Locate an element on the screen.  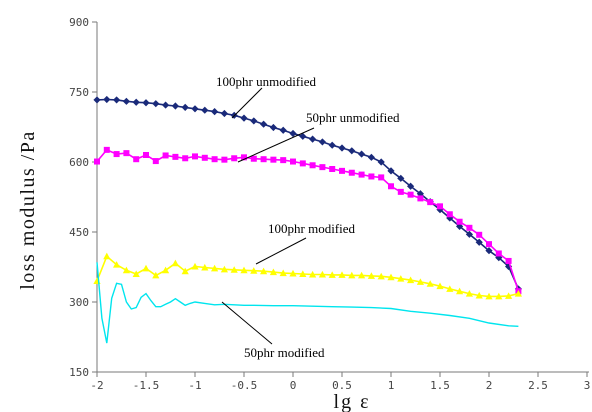
series-line is located at coordinates (307, 303).